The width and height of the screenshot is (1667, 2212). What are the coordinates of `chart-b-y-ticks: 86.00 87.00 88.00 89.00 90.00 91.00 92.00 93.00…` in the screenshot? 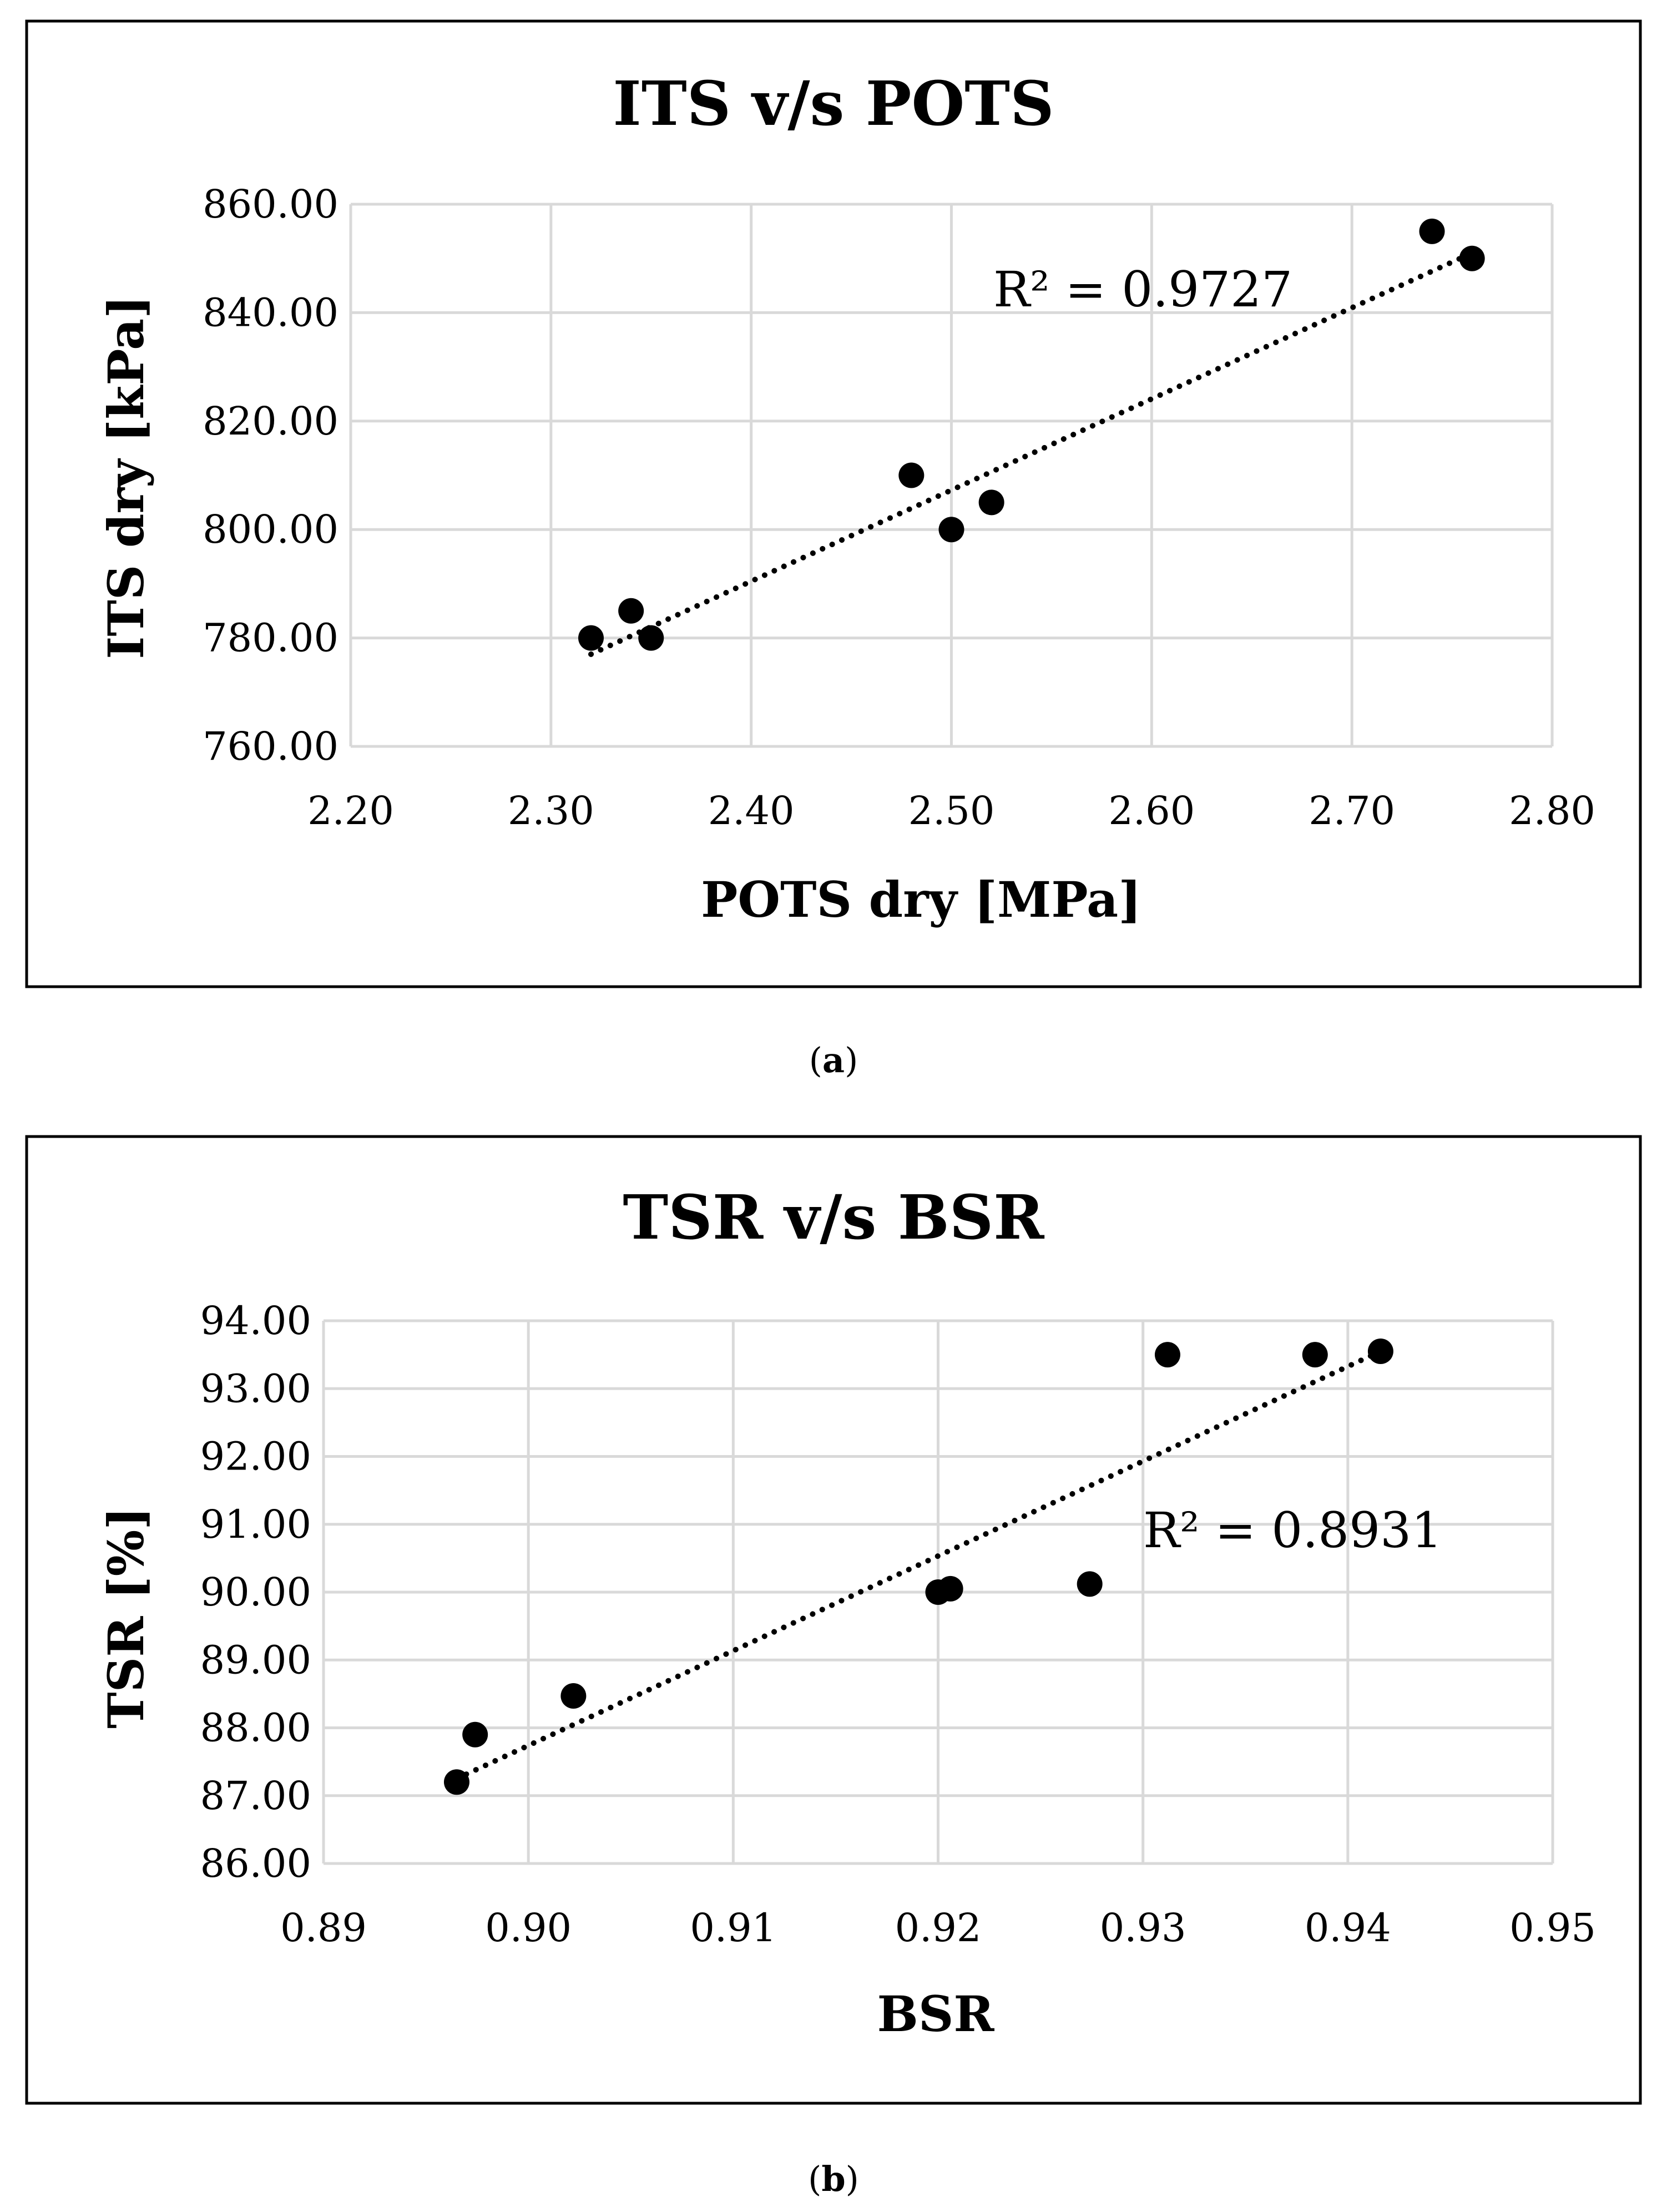 It's located at (256, 1592).